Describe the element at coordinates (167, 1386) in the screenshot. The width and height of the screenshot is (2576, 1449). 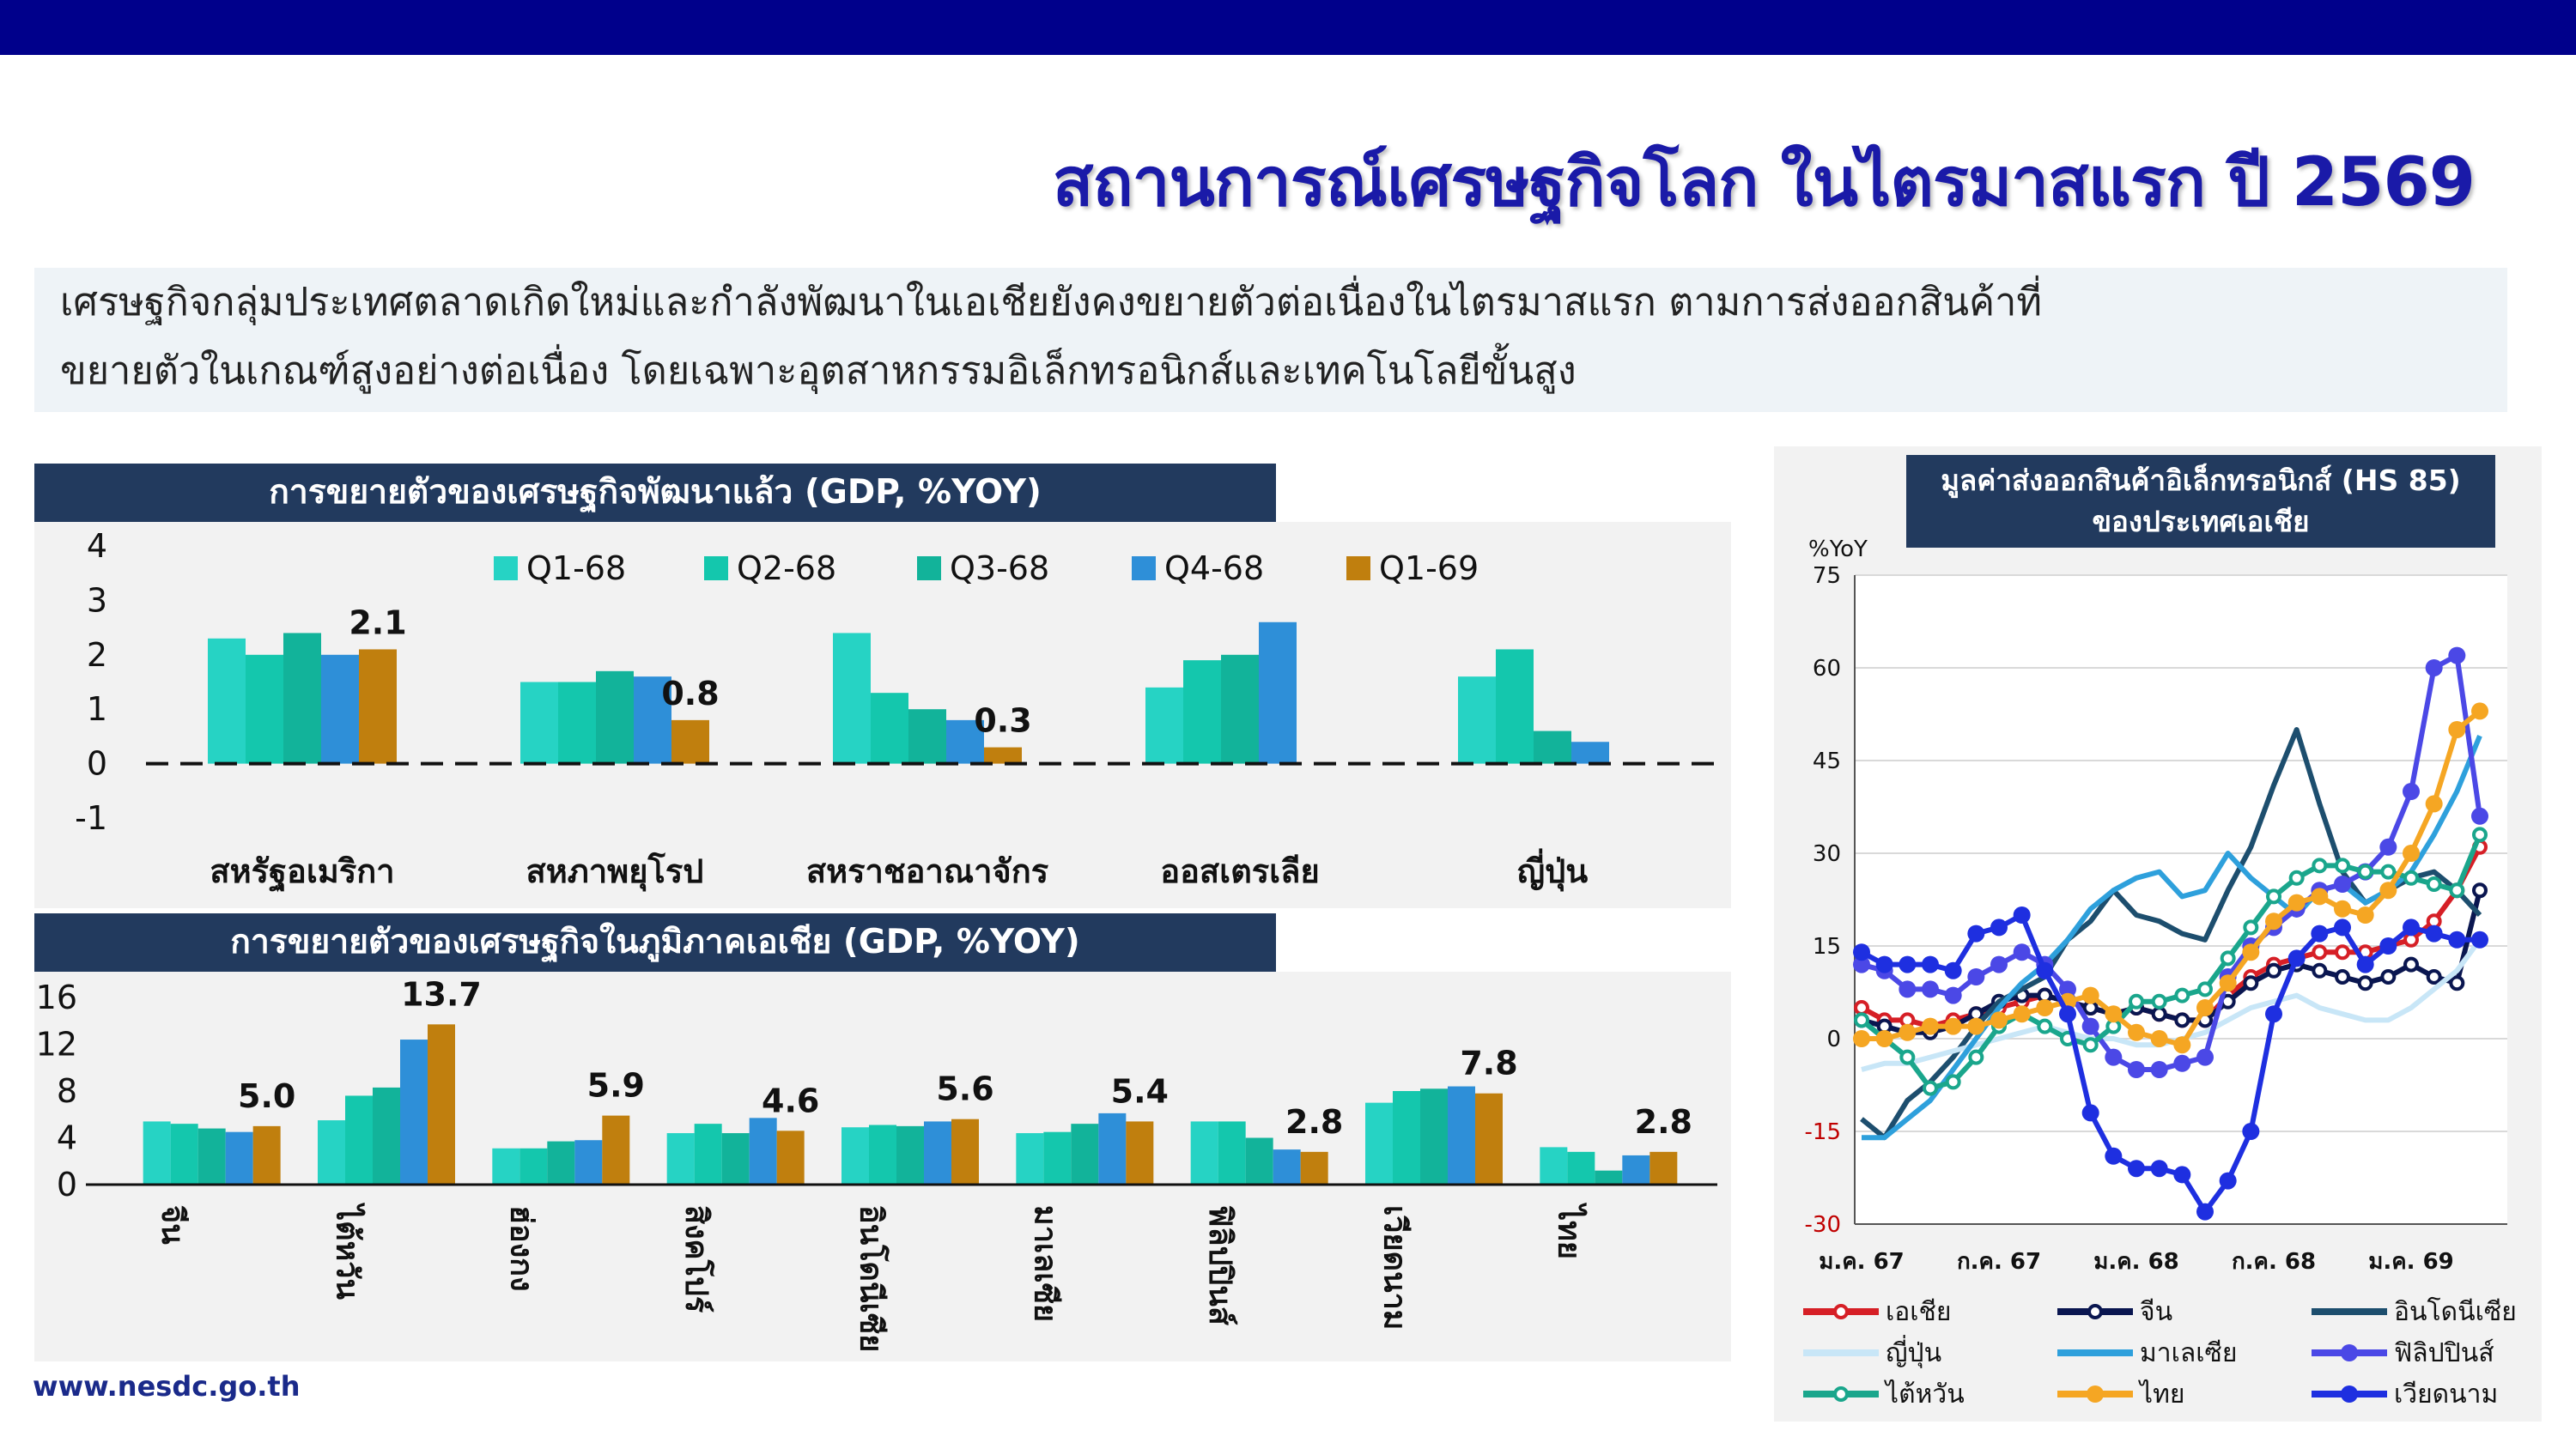
I see `footer-url: www.nesdc.go.th` at that location.